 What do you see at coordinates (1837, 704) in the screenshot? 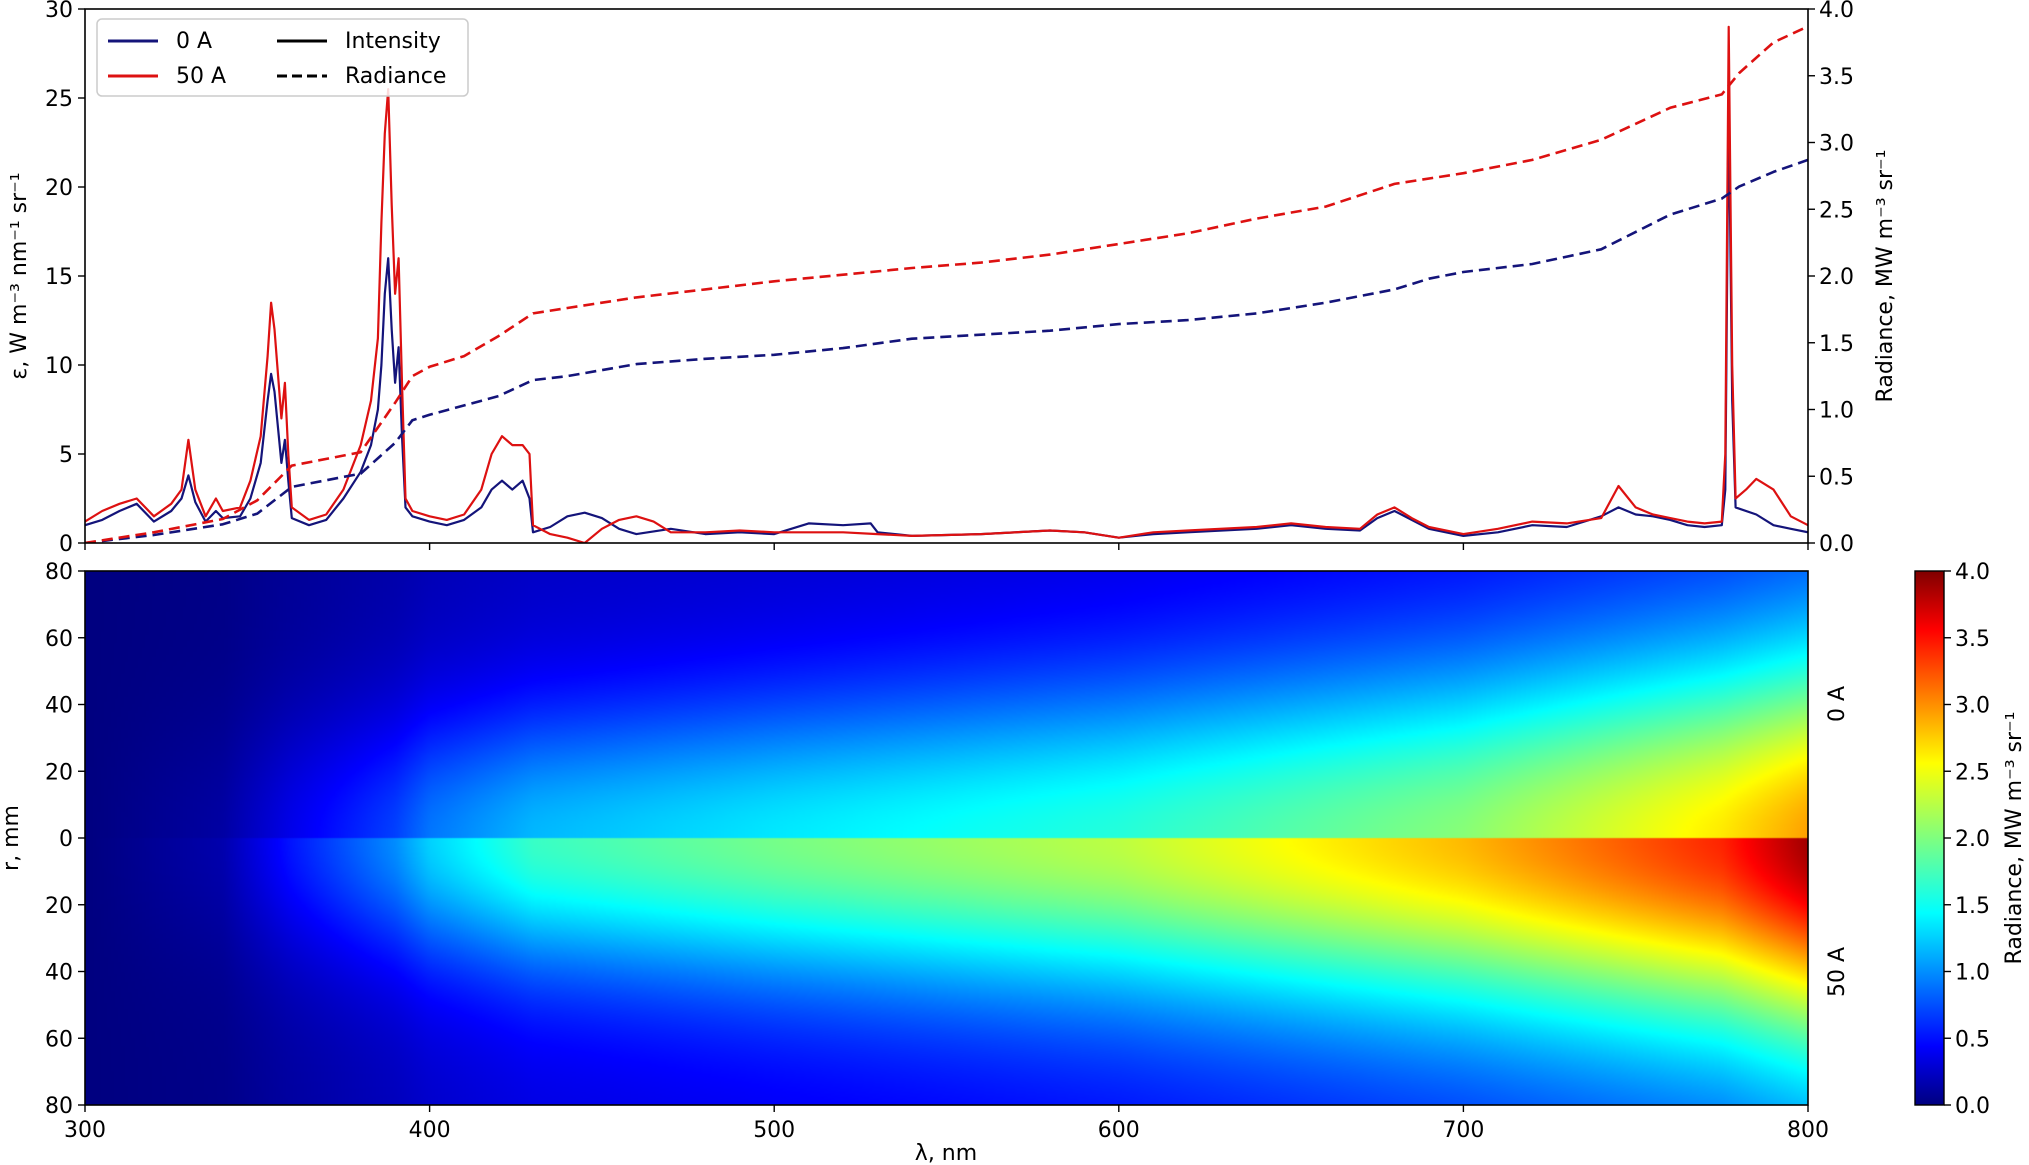
I see `half-label-0a: 0 A` at bounding box center [1837, 704].